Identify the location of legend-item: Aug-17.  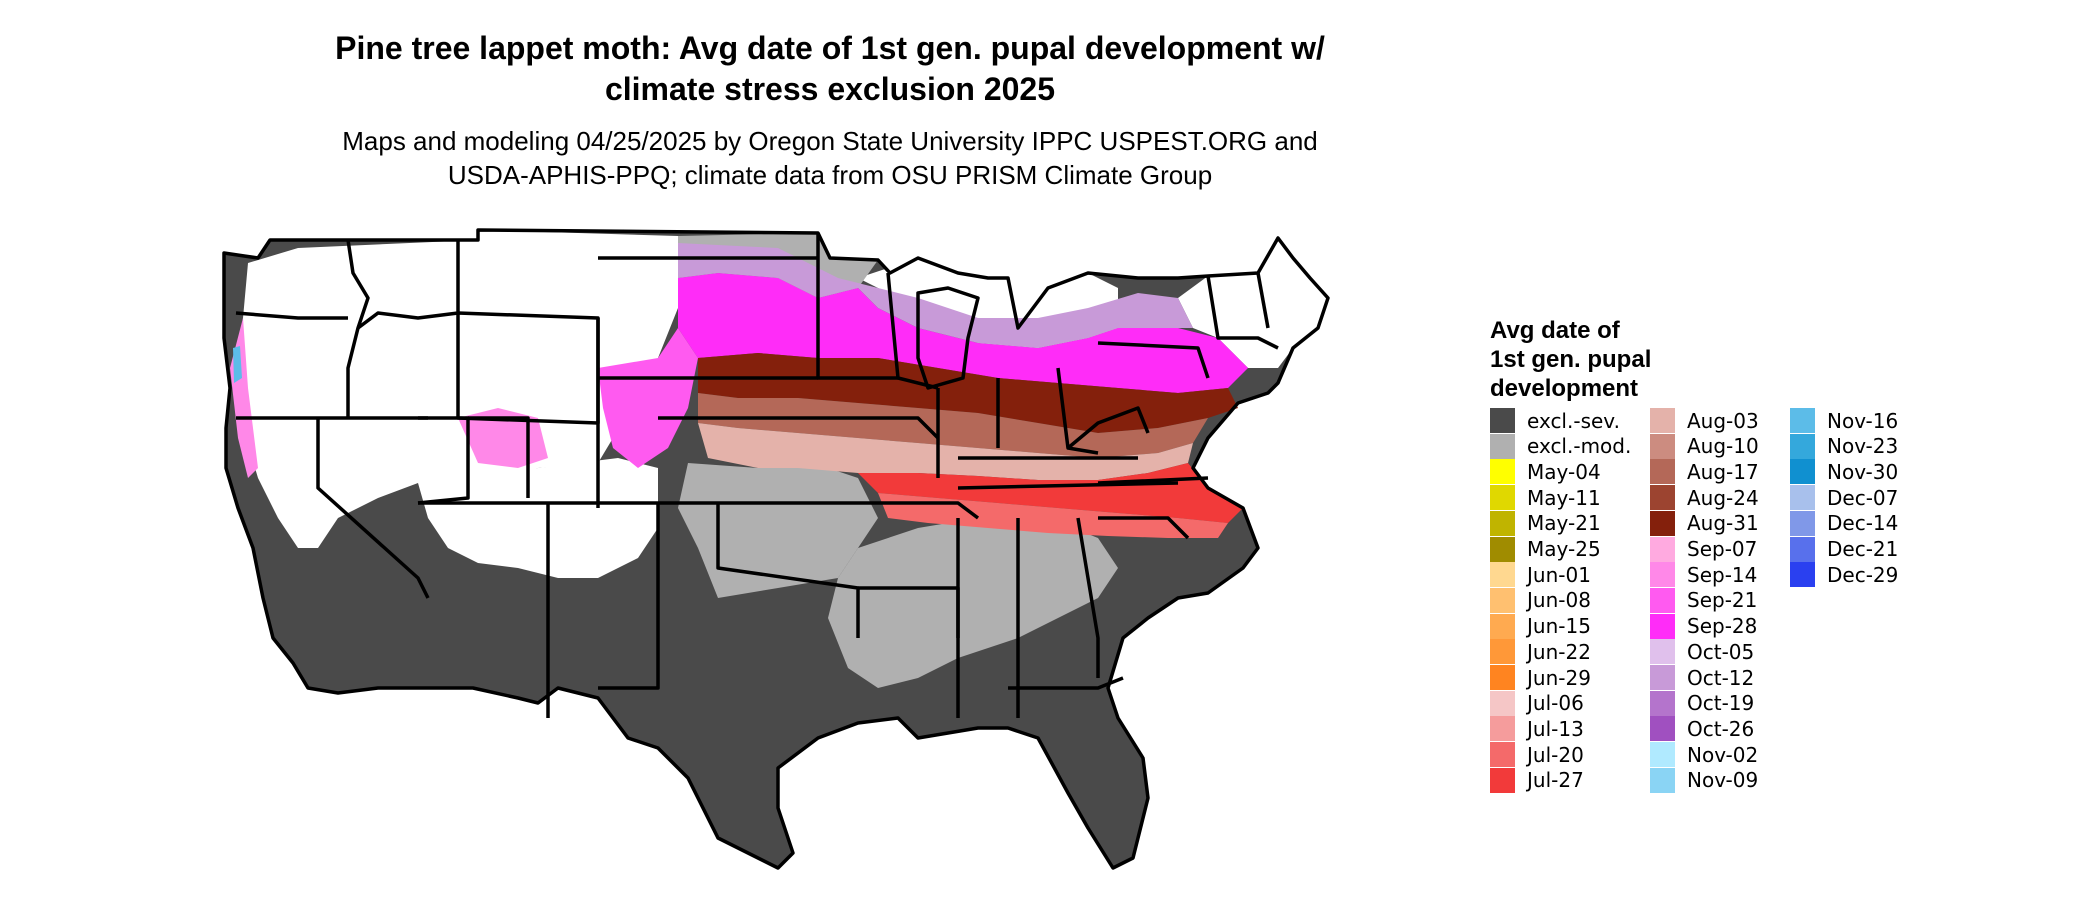
(1704, 472).